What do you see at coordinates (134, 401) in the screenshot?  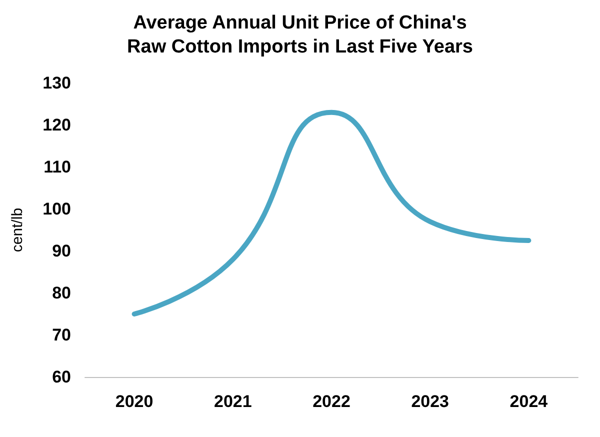 I see `x-tick-label: 2020` at bounding box center [134, 401].